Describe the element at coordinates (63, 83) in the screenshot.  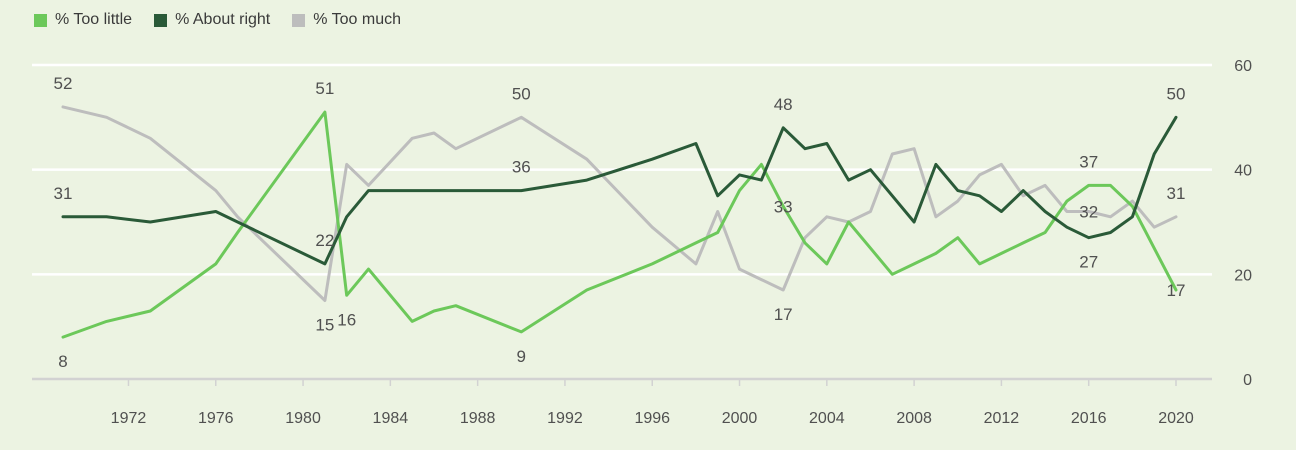
I see `data-label-1969-52: 52` at that location.